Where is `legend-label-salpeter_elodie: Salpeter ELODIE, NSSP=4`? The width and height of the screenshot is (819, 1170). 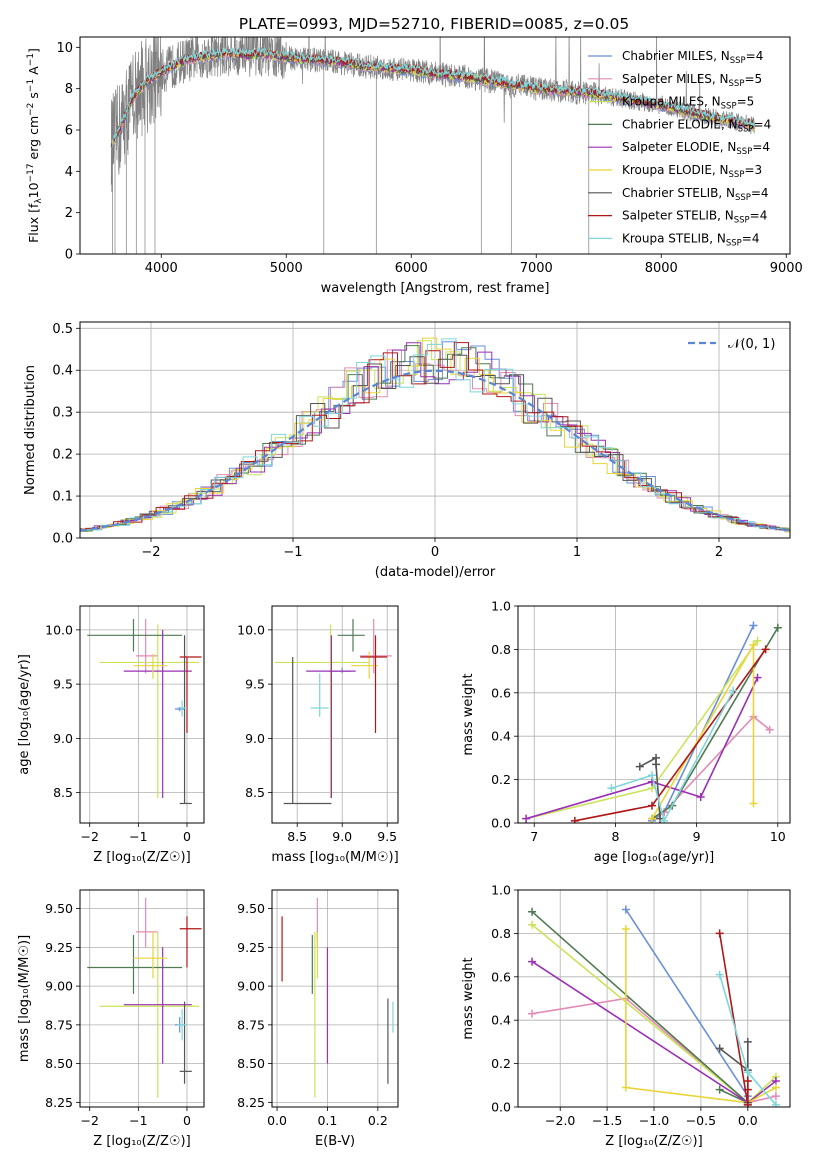 legend-label-salpeter_elodie: Salpeter ELODIE, NSSP=4 is located at coordinates (696, 148).